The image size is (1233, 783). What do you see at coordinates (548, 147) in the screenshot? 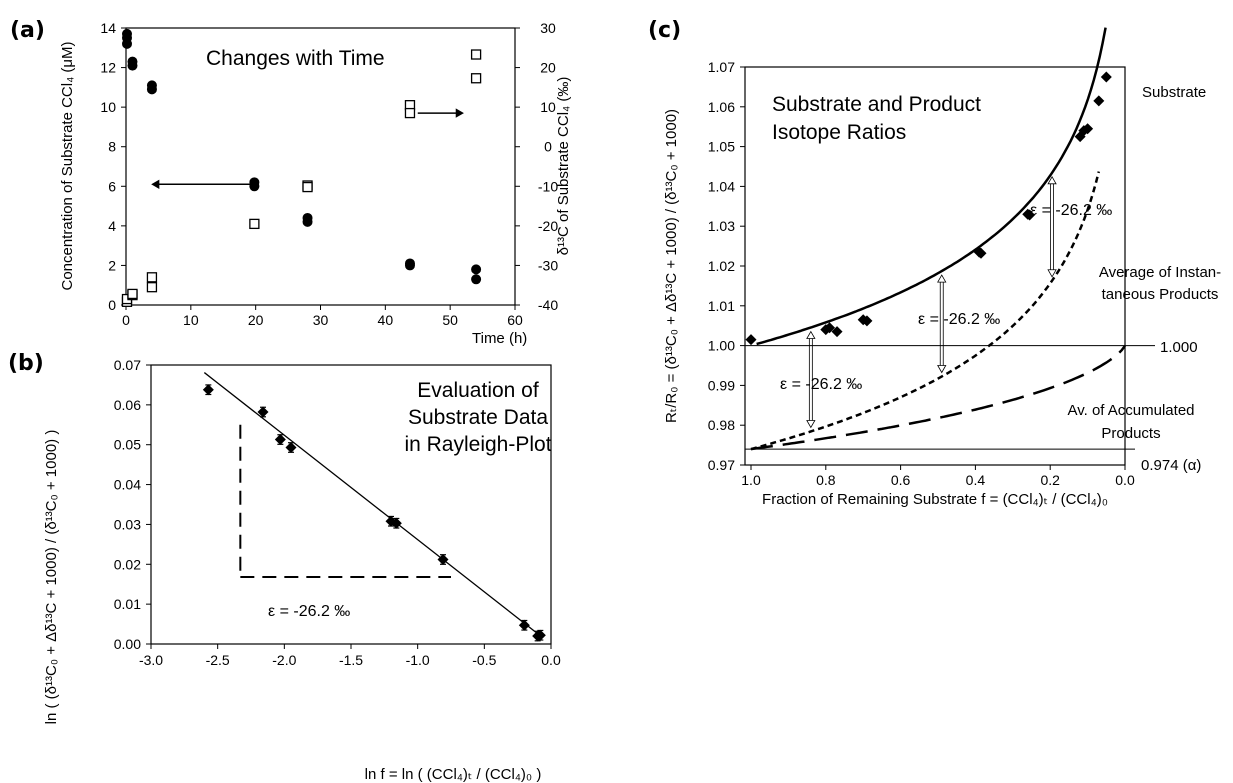
I see `y2-tick-label: 0` at bounding box center [548, 147].